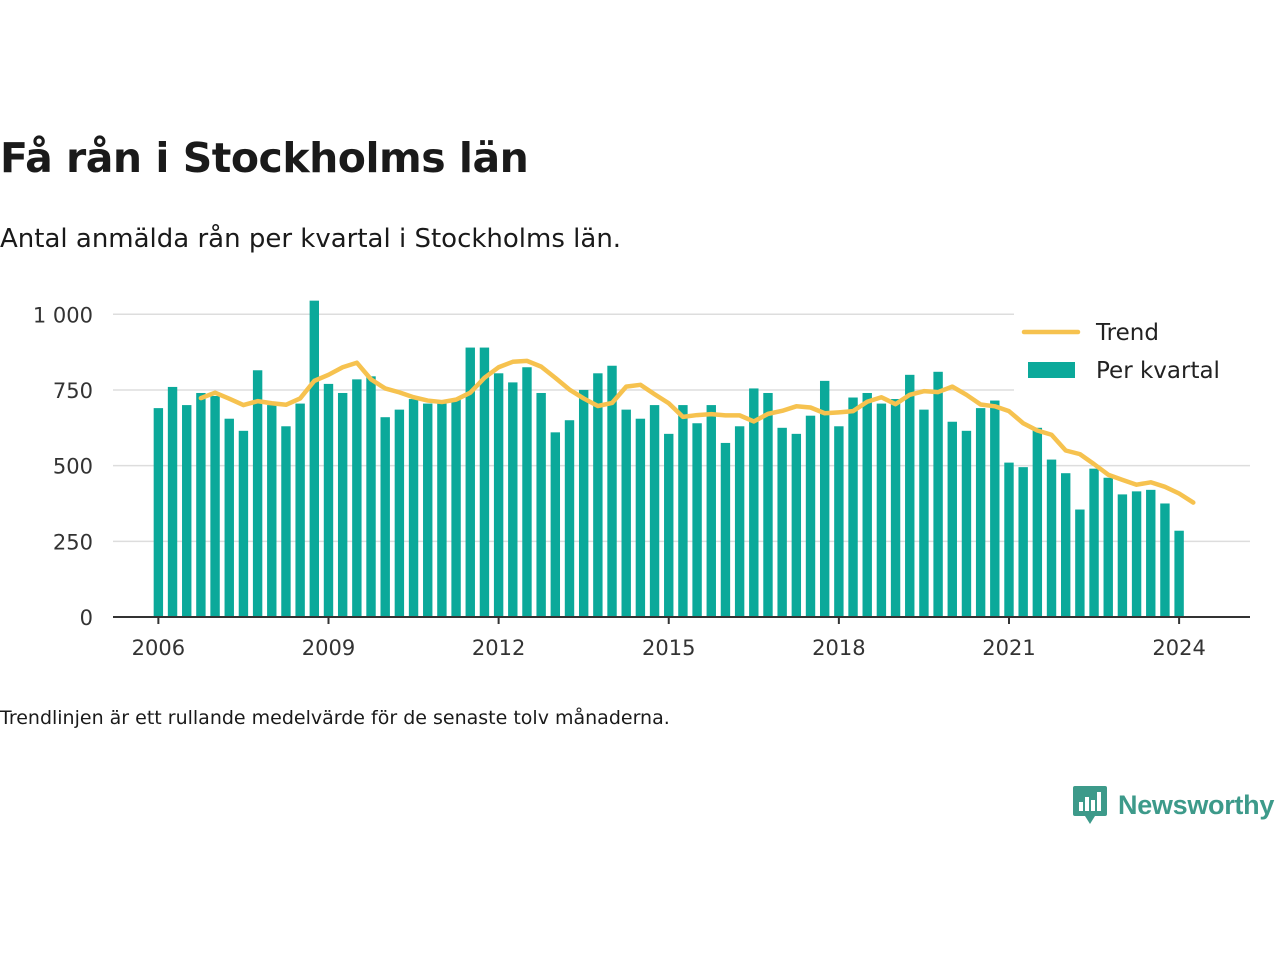  Describe the element at coordinates (73, 467) in the screenshot. I see `y-tick-label: 500` at that location.